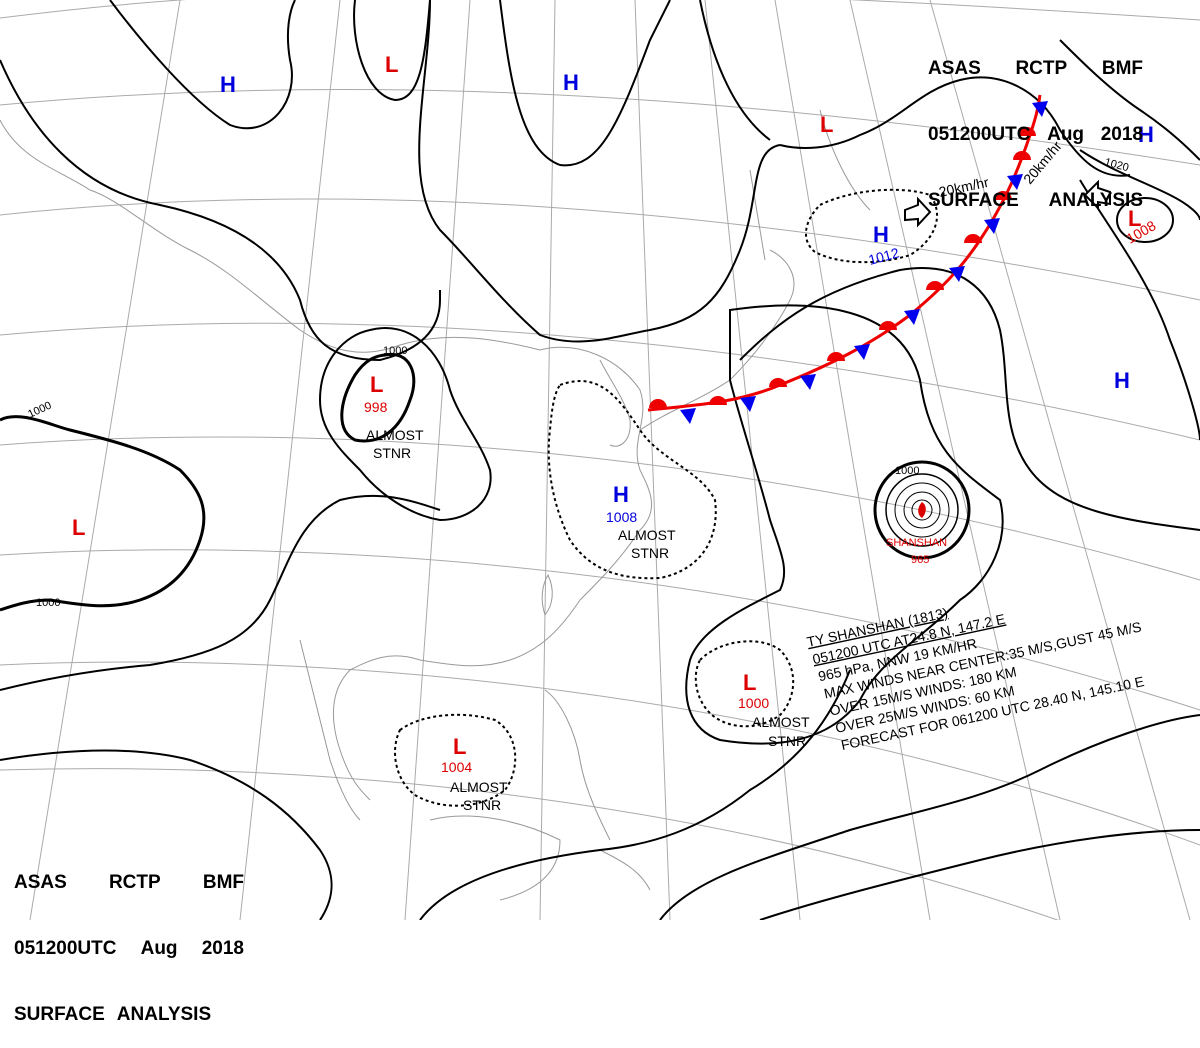 The image size is (1200, 1048). I want to click on header-word: RCTP, so click(1041, 68).